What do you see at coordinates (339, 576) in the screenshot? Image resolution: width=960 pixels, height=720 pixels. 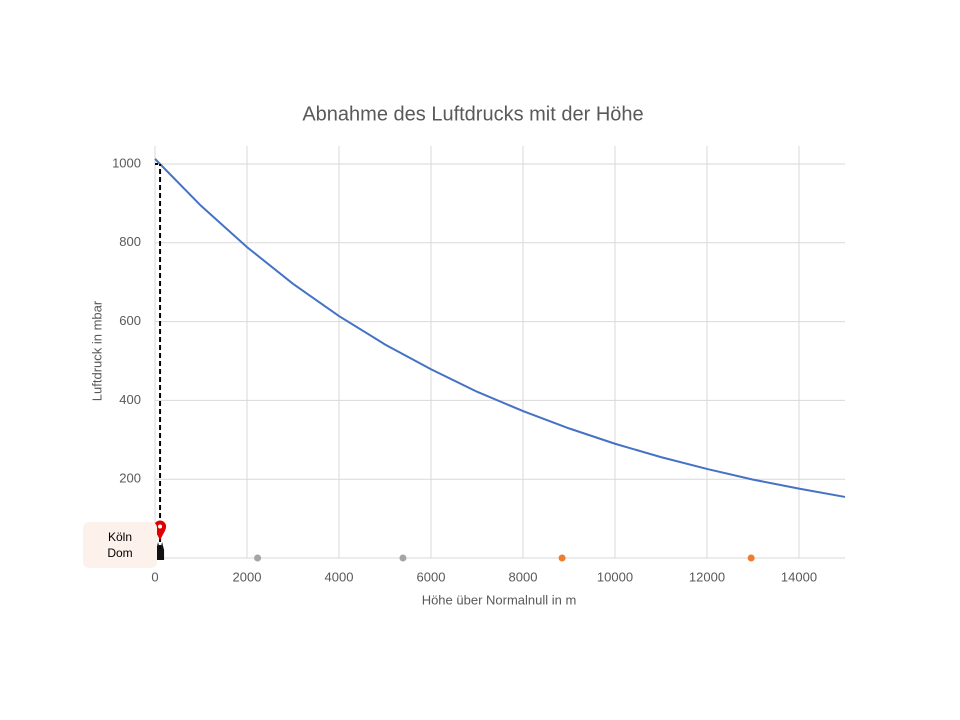 I see `x-tick-label: 4000` at bounding box center [339, 576].